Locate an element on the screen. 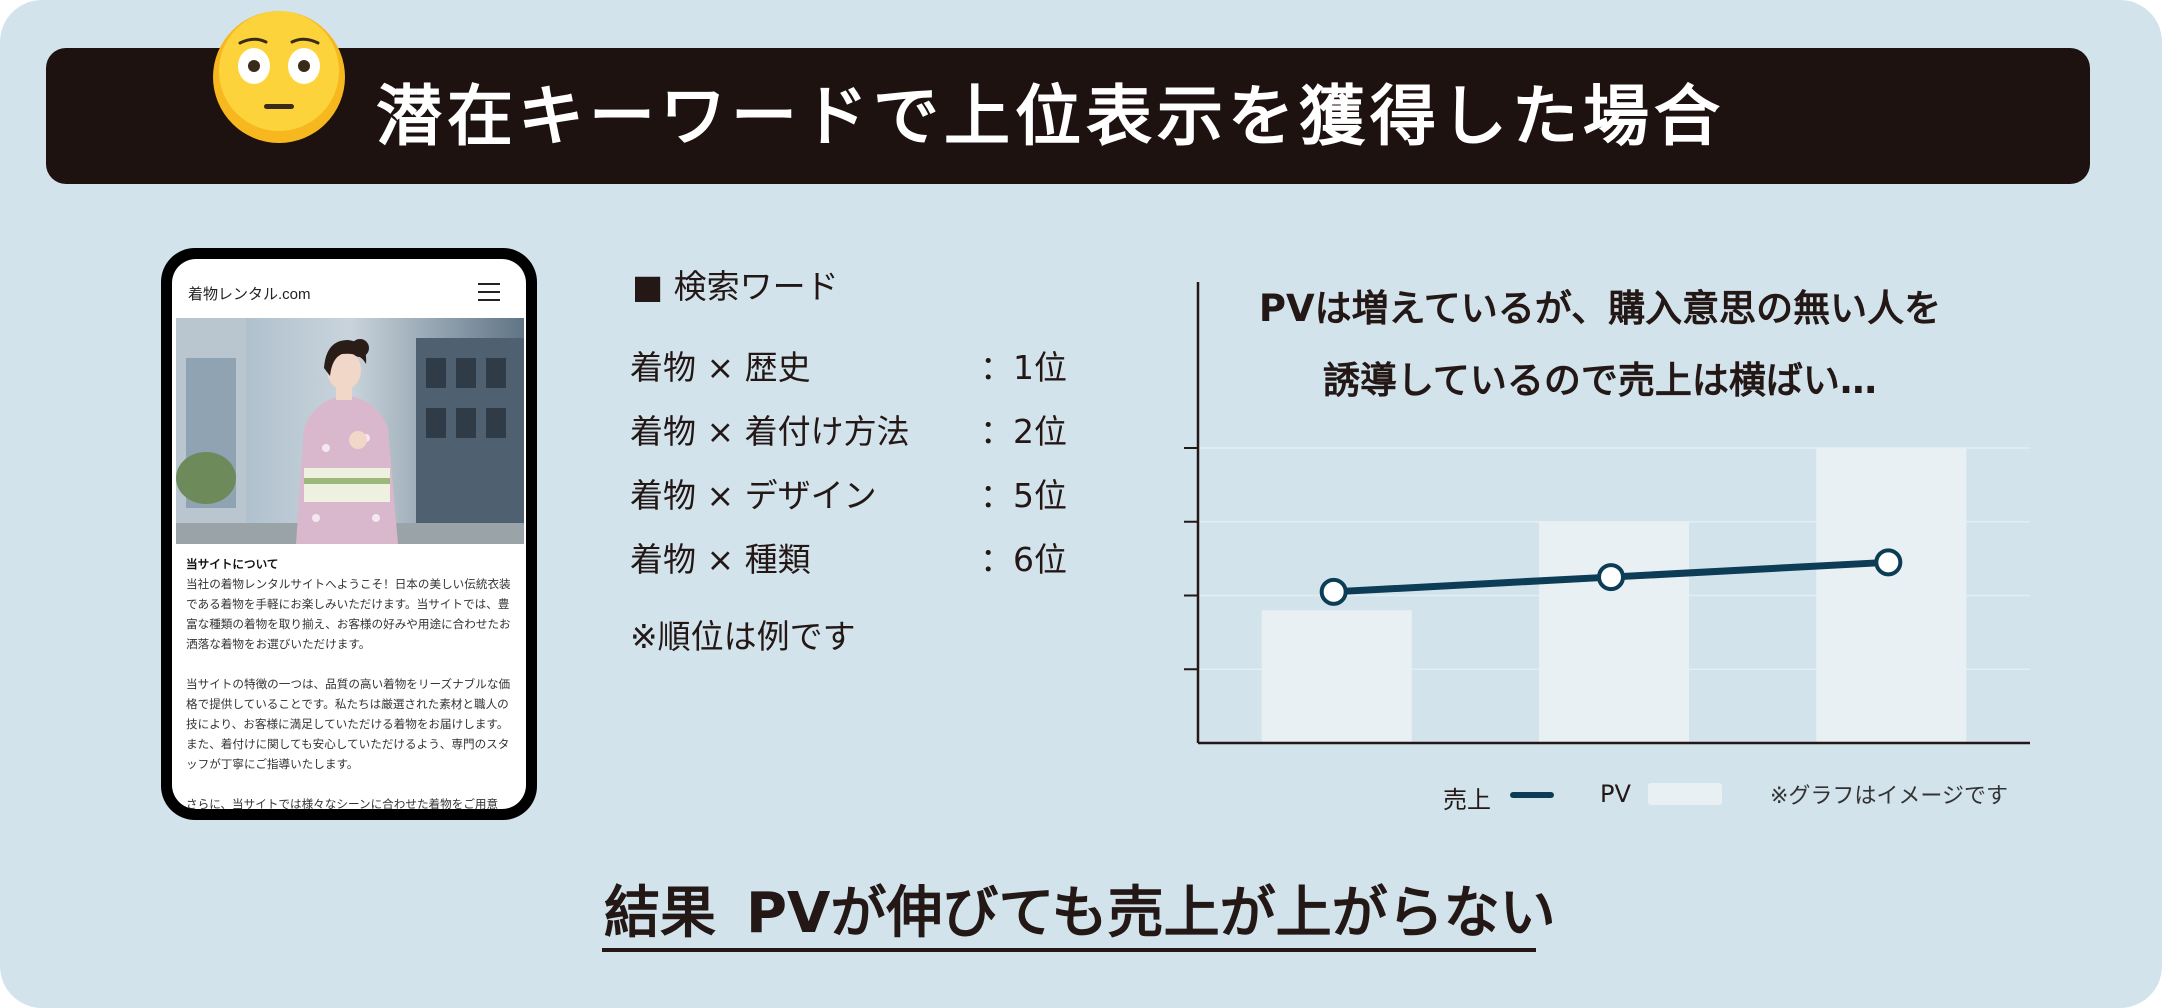 The image size is (2162, 1008). phone-screen: 着物レンタル.com is located at coordinates (349, 534).